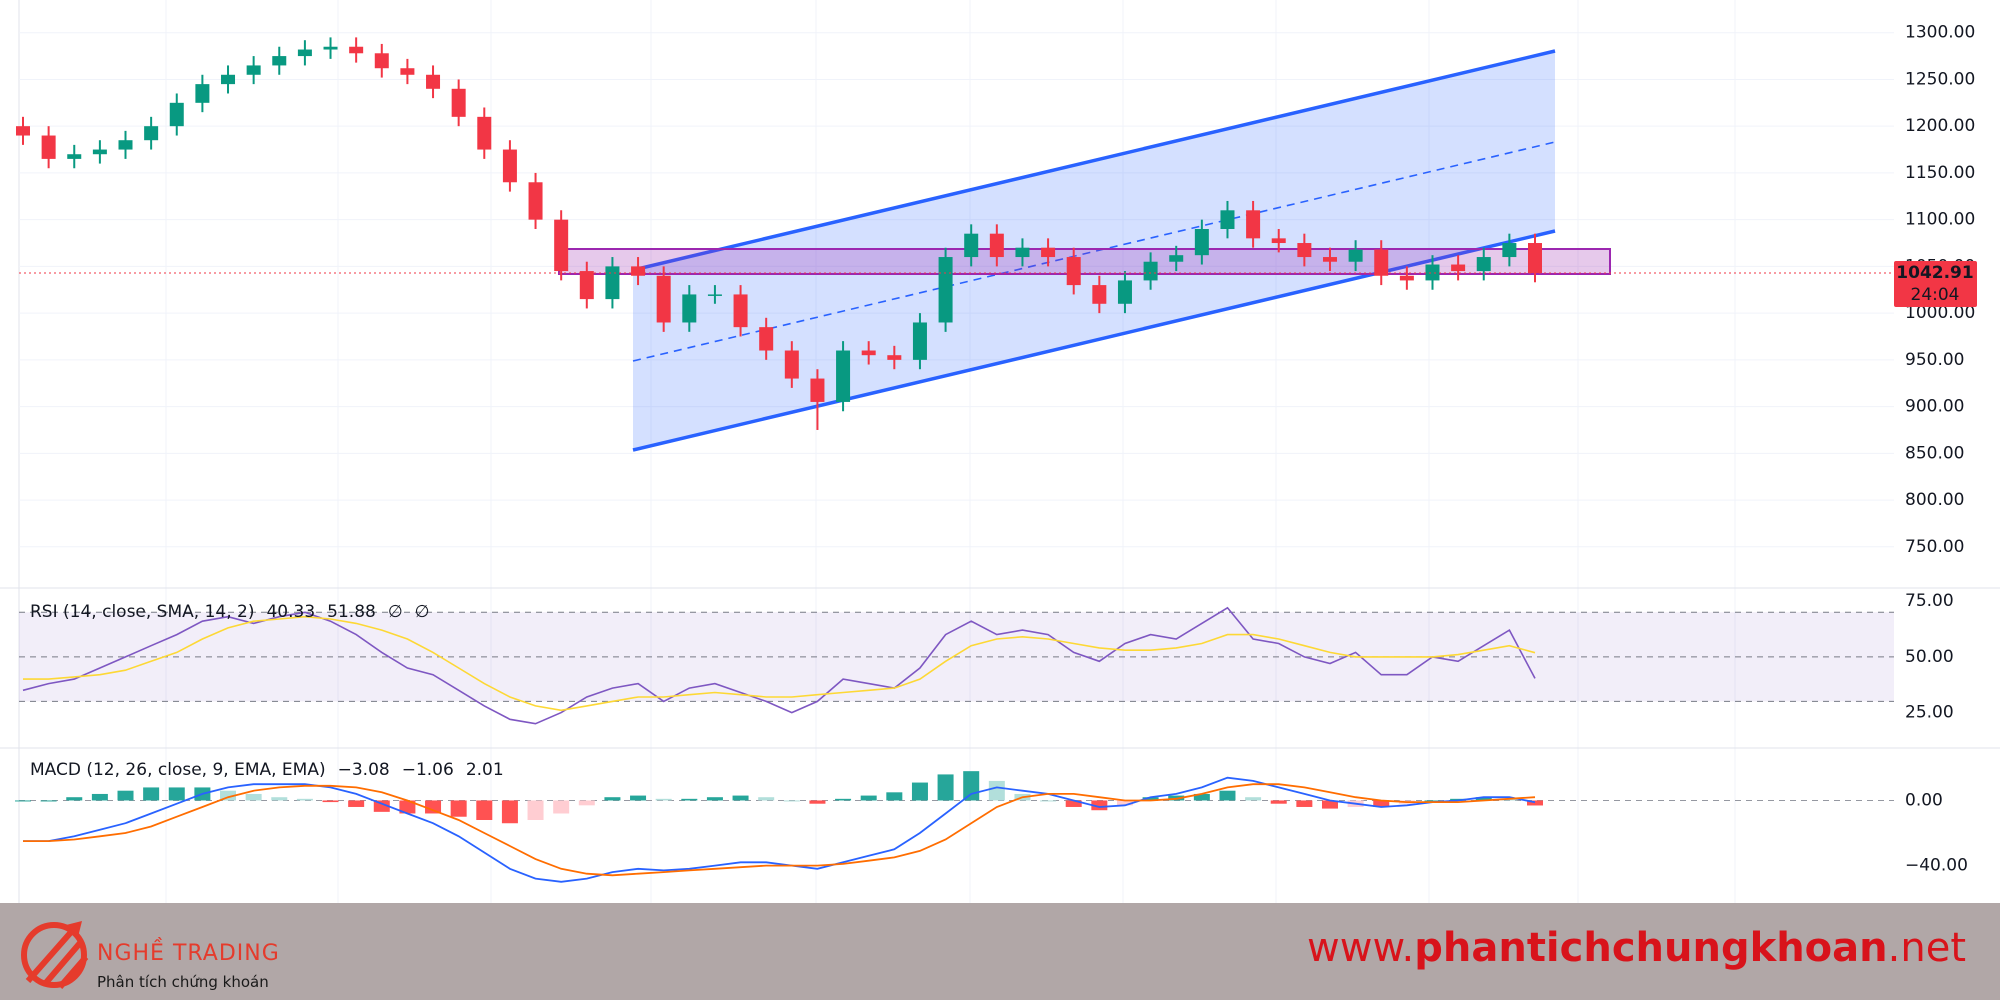 The height and width of the screenshot is (1000, 2000). What do you see at coordinates (178, 770) in the screenshot?
I see `indicator-title: MACD (12, 26, close, 9, EMA, EMA)` at bounding box center [178, 770].